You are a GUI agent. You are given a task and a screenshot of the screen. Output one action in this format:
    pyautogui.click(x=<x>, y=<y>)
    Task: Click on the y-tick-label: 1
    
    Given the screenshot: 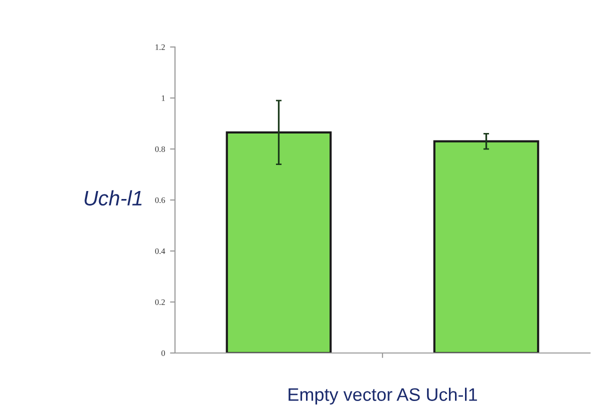 What is the action you would take?
    pyautogui.click(x=163, y=98)
    